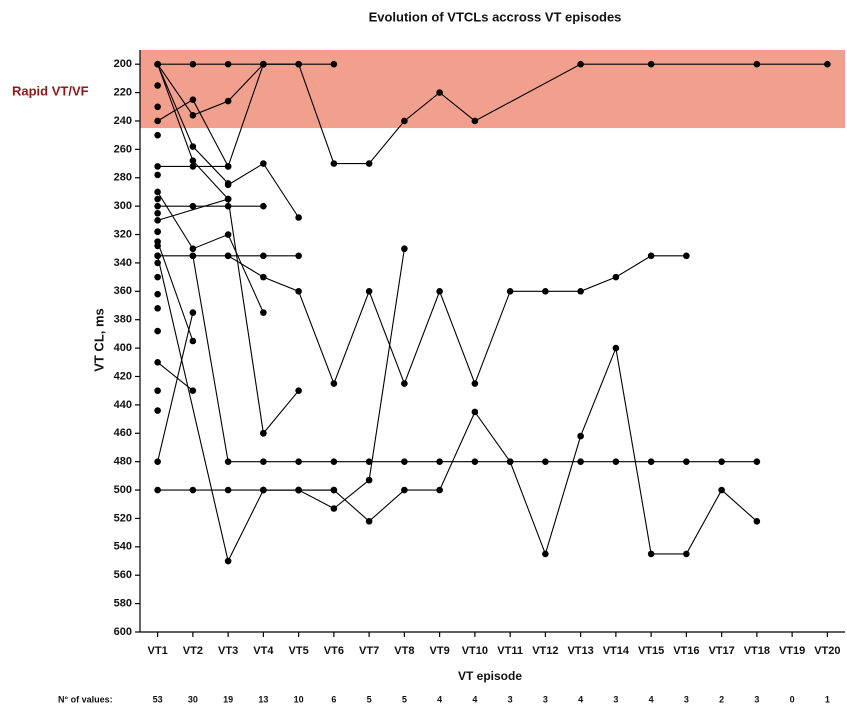 Image resolution: width=847 pixels, height=711 pixels. What do you see at coordinates (440, 651) in the screenshot?
I see `x-tick-label: VT9` at bounding box center [440, 651].